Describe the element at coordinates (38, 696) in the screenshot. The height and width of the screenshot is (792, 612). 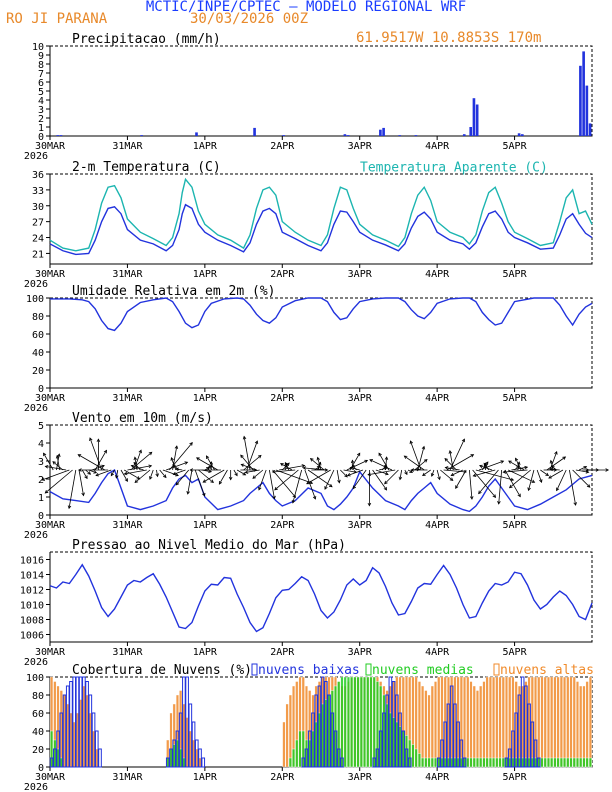
I see `clouds-ytick-label: 80` at that location.